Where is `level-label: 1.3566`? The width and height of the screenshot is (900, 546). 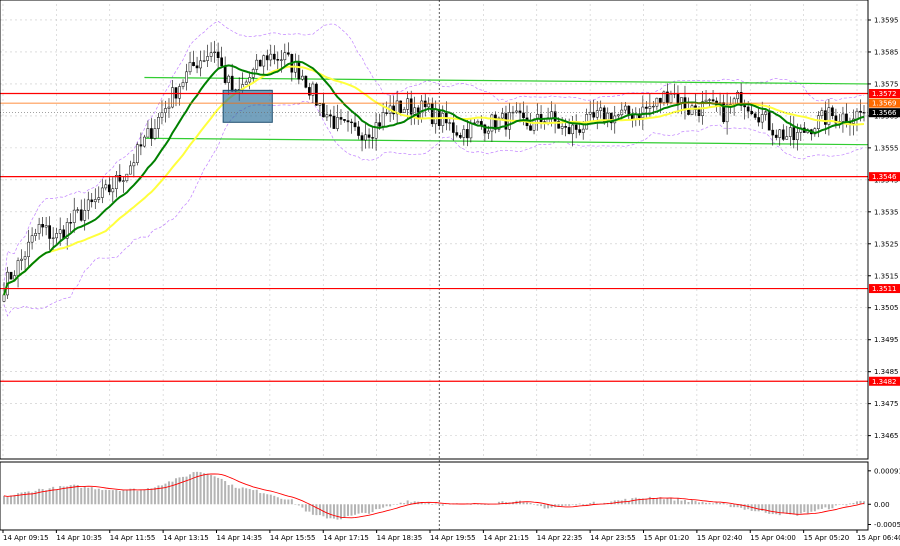 level-label: 1.3566 is located at coordinates (884, 113).